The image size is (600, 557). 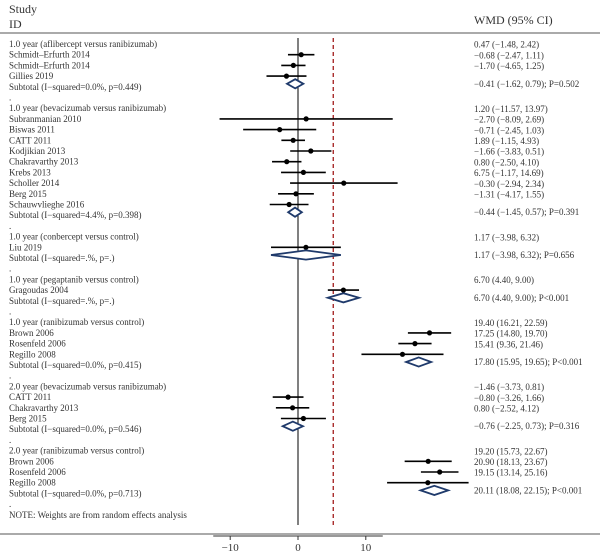 I want to click on study-label: Gragoudas 2004, so click(x=39, y=290).